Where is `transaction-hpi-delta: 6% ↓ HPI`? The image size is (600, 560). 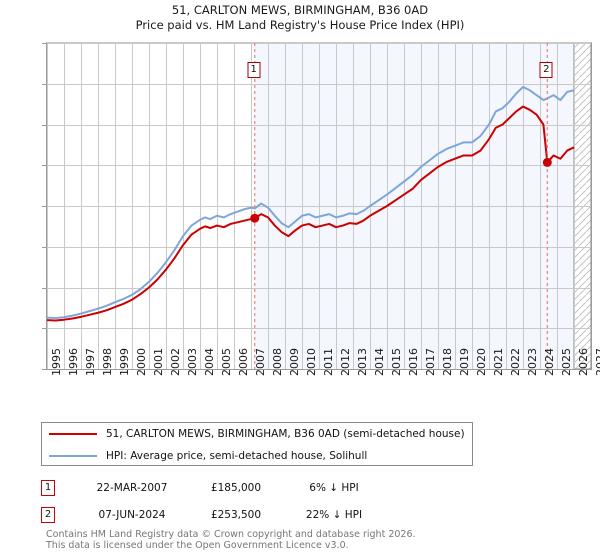 transaction-hpi-delta: 6% ↓ HPI is located at coordinates (334, 487).